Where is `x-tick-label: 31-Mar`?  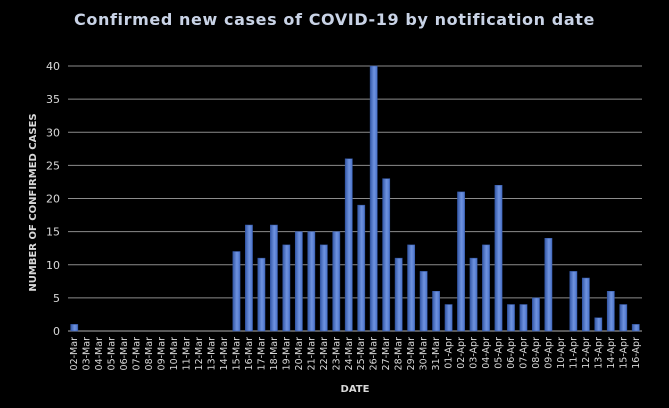 x-tick-label: 31-Mar is located at coordinates (436, 354).